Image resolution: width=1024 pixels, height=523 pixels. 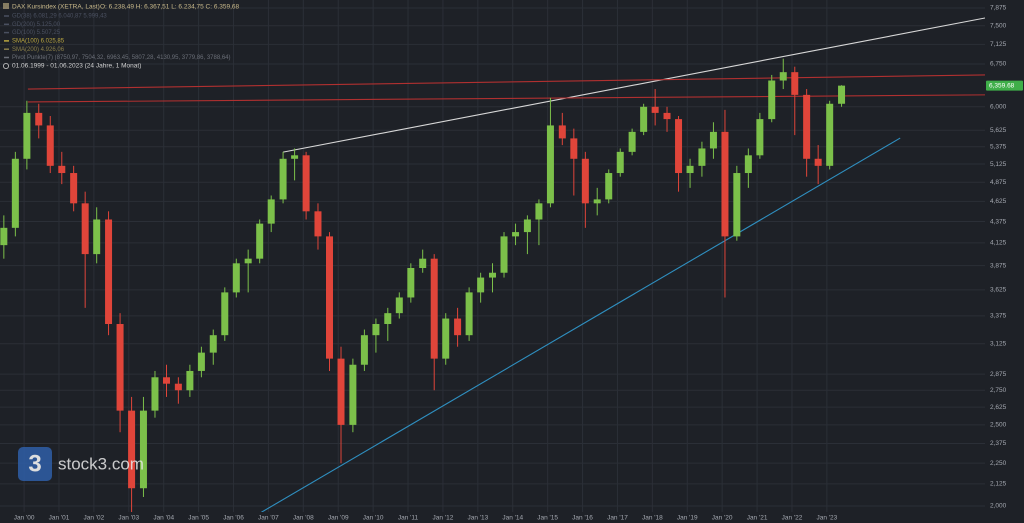 I want to click on x-tick-label: Jan '15, so click(x=547, y=518).